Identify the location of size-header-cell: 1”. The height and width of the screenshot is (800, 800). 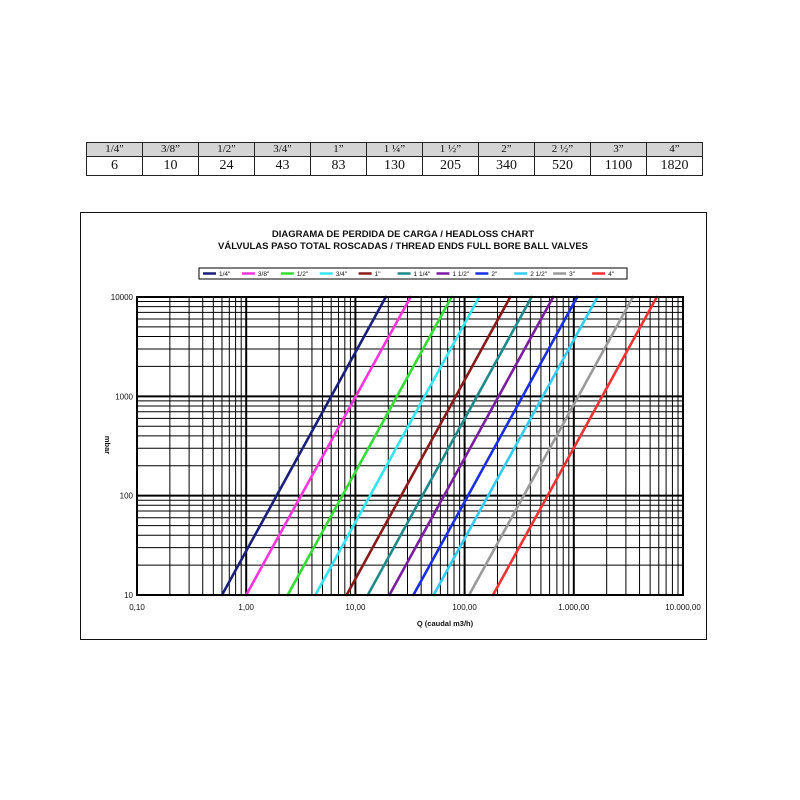
(338, 149).